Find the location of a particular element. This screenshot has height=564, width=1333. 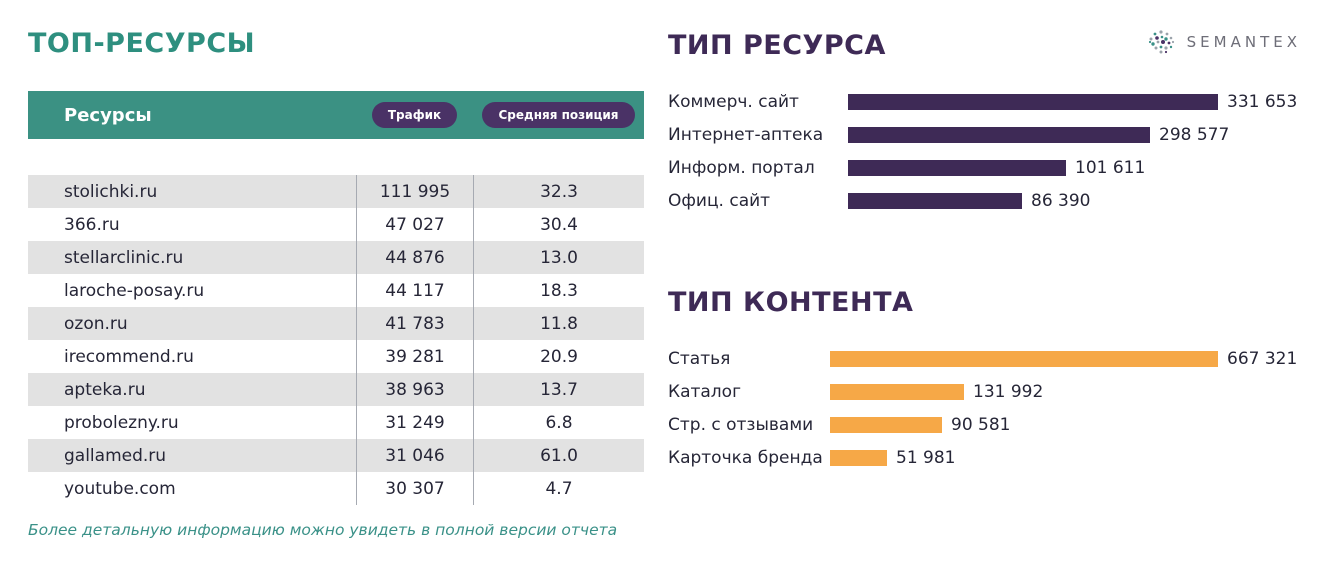

resource-type-title: ТИП РЕСУРСА is located at coordinates (777, 45).